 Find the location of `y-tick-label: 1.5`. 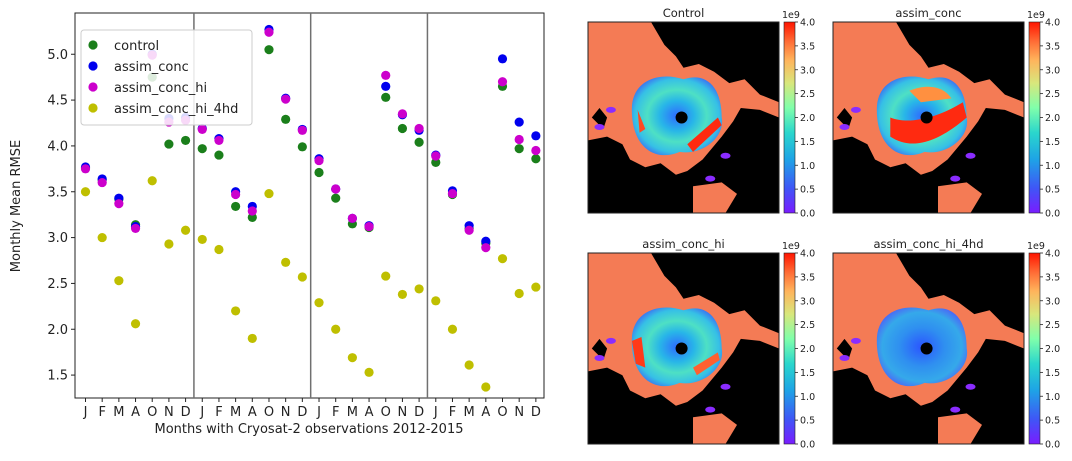

y-tick-label: 1.5 is located at coordinates (57, 376).